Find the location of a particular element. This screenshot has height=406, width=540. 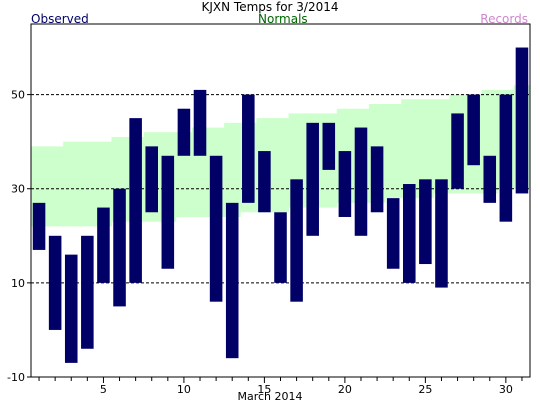

x-tick-label-20: 20 is located at coordinates (345, 389).